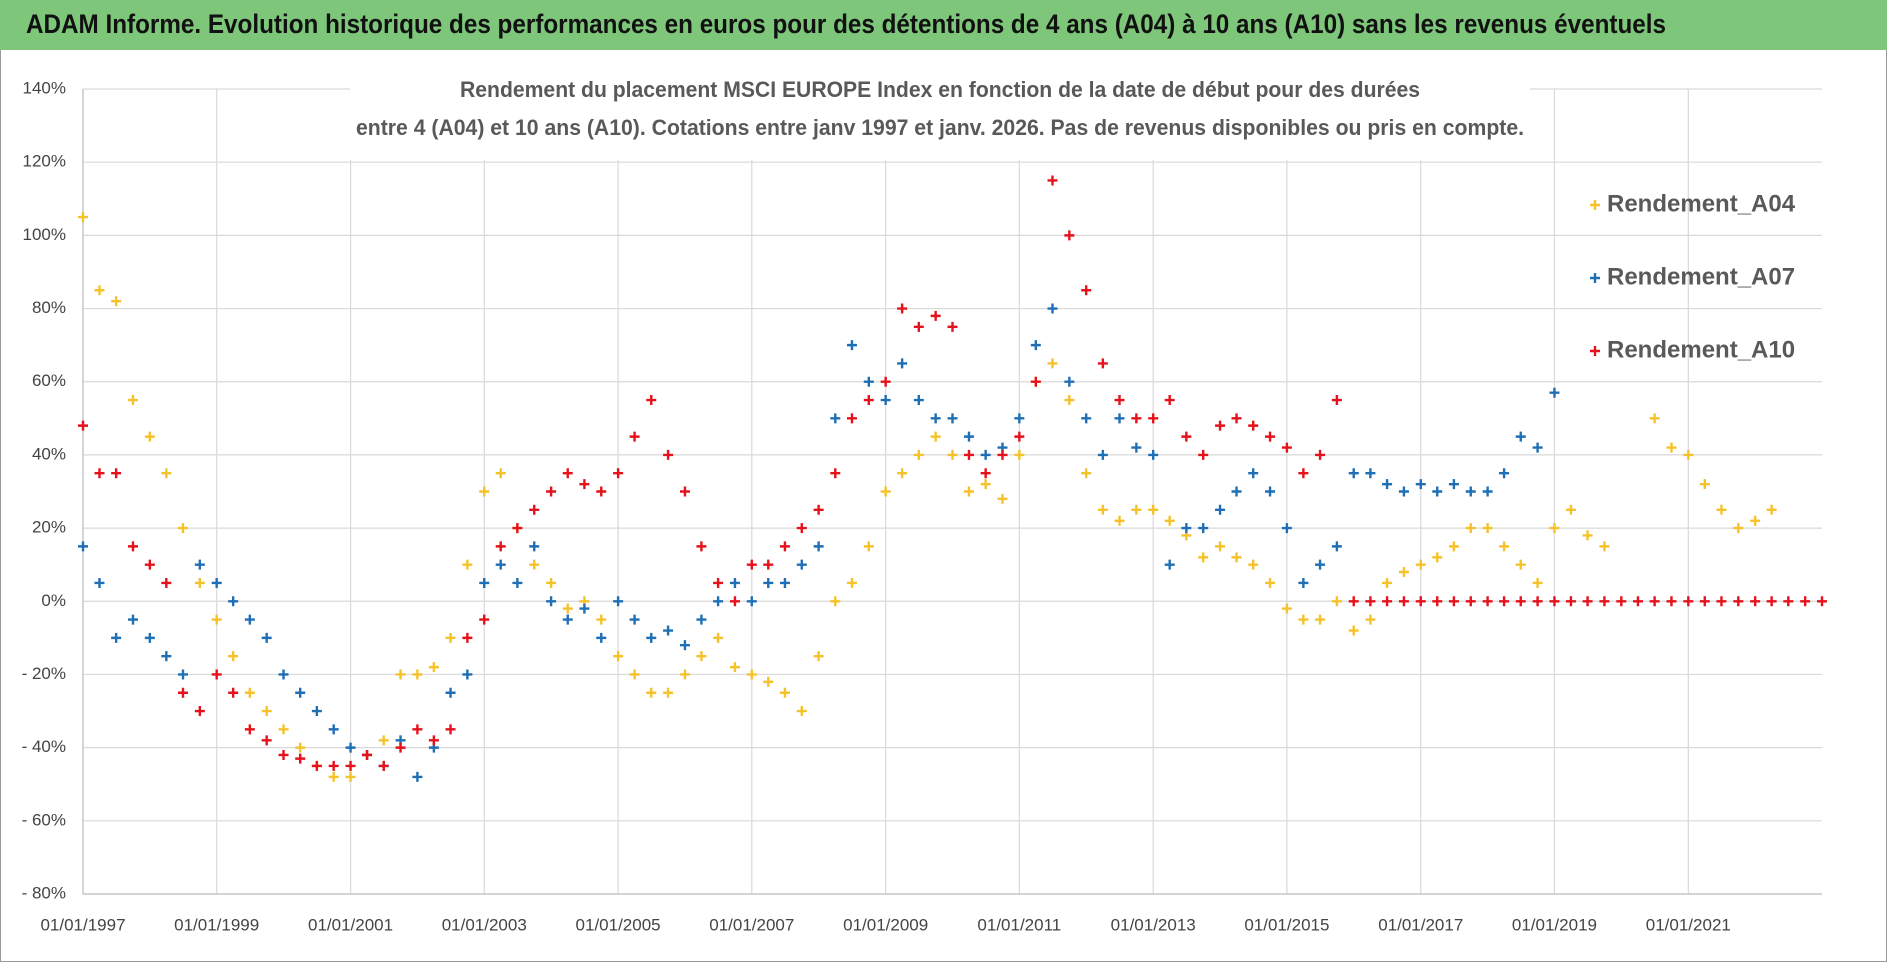 Image resolution: width=1887 pixels, height=962 pixels. Describe the element at coordinates (618, 924) in the screenshot. I see `x-tick-label: 01/01/2005` at that location.